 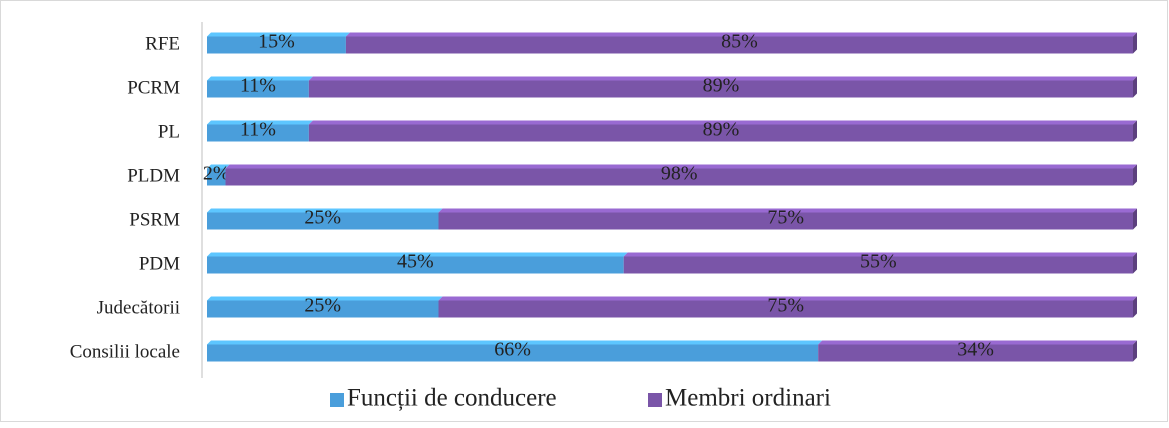 What do you see at coordinates (169, 131) in the screenshot?
I see `category-label: PL` at bounding box center [169, 131].